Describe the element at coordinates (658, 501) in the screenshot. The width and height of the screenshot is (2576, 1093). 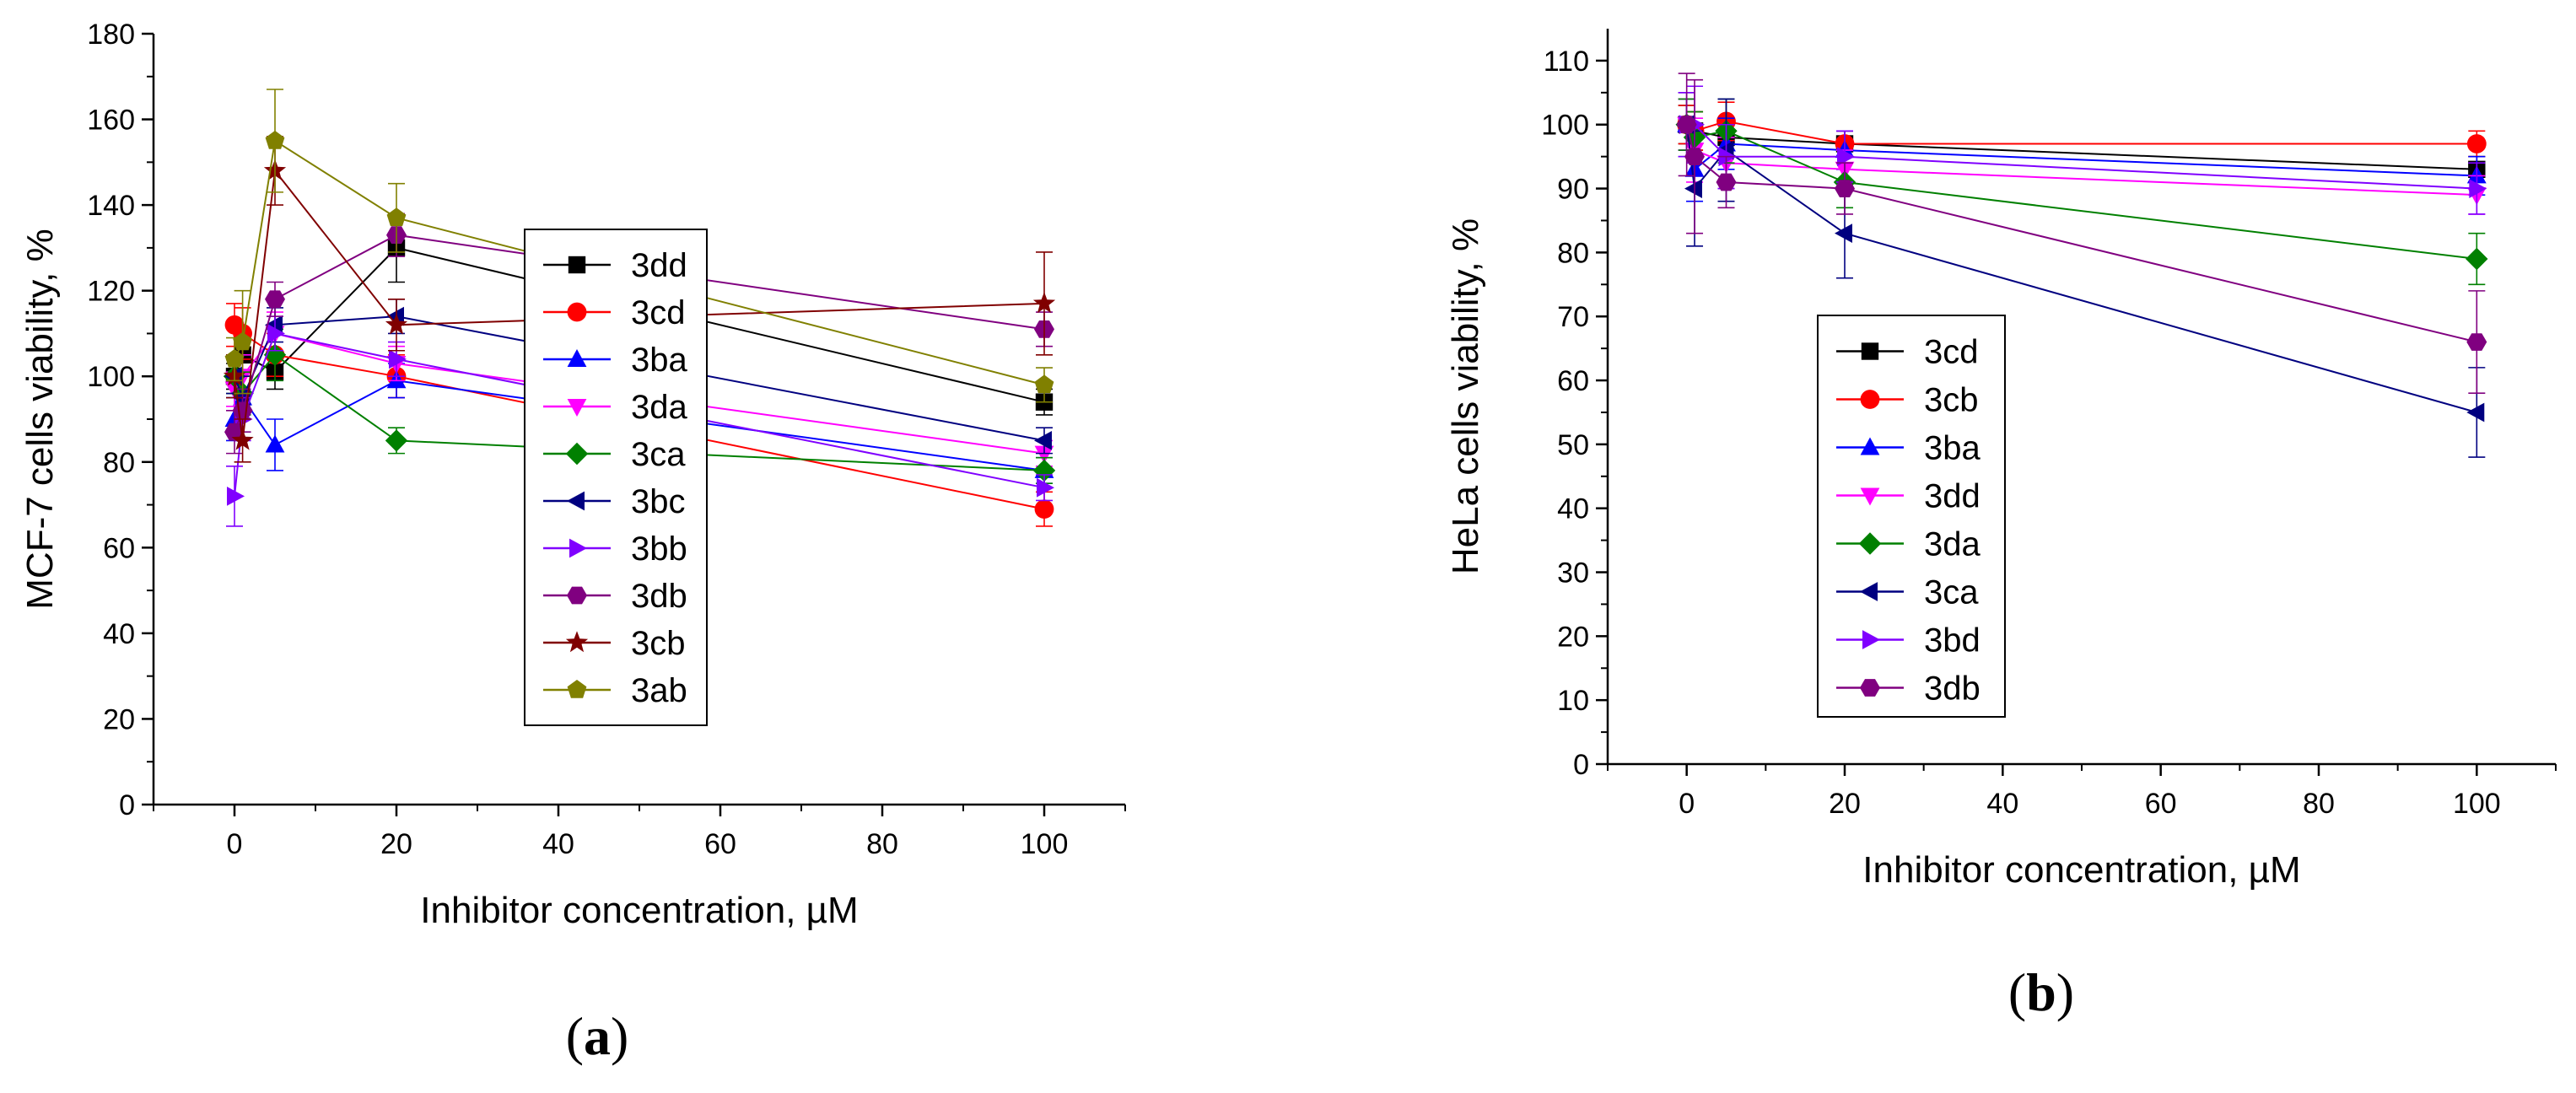
I see `legend-label-3bc: 3bc` at that location.